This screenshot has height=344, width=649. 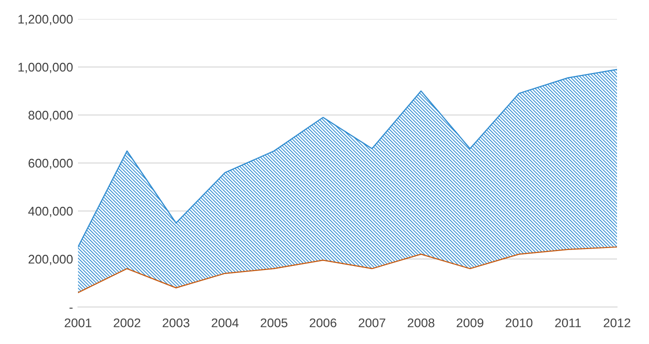 I want to click on x-tick-label: 2010, so click(x=519, y=323).